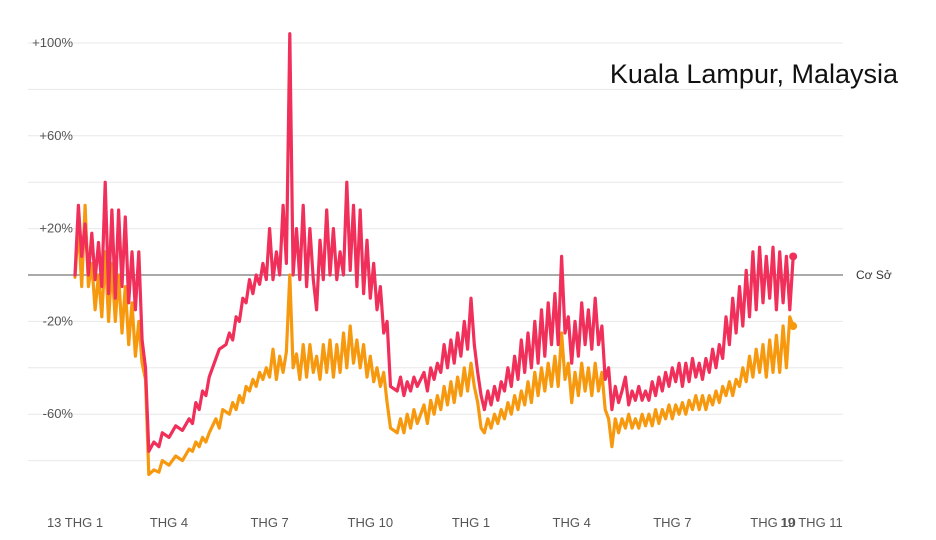 The image size is (936, 540). What do you see at coordinates (75, 522) in the screenshot?
I see `x-tick-label: 13 THG 1` at bounding box center [75, 522].